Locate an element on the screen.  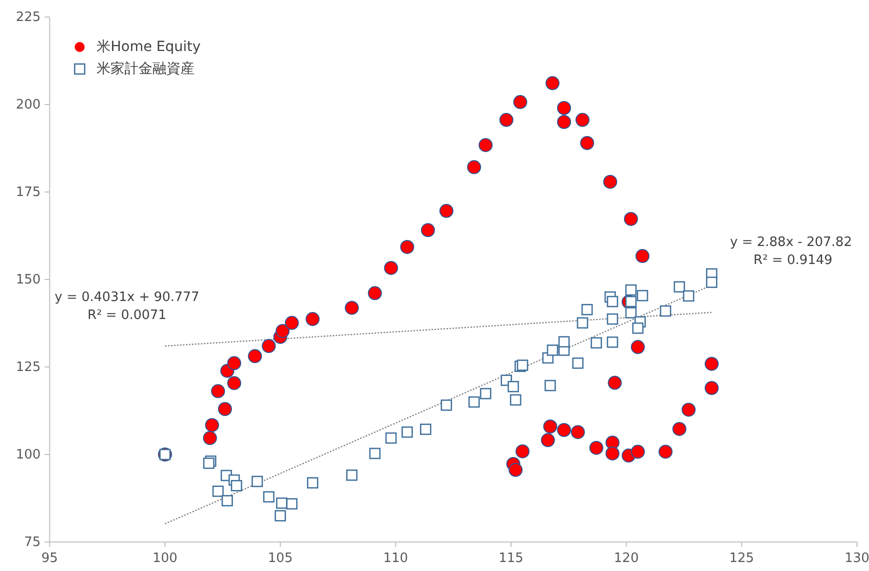
annotation: y = 2.88x - 207.82 is located at coordinates (791, 242).